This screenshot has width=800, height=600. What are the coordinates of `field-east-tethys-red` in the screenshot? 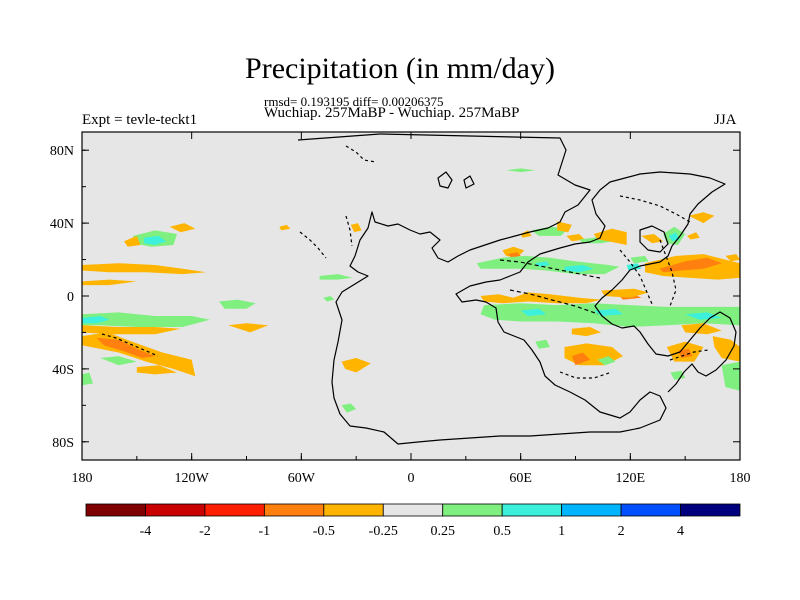 It's located at (514, 255).